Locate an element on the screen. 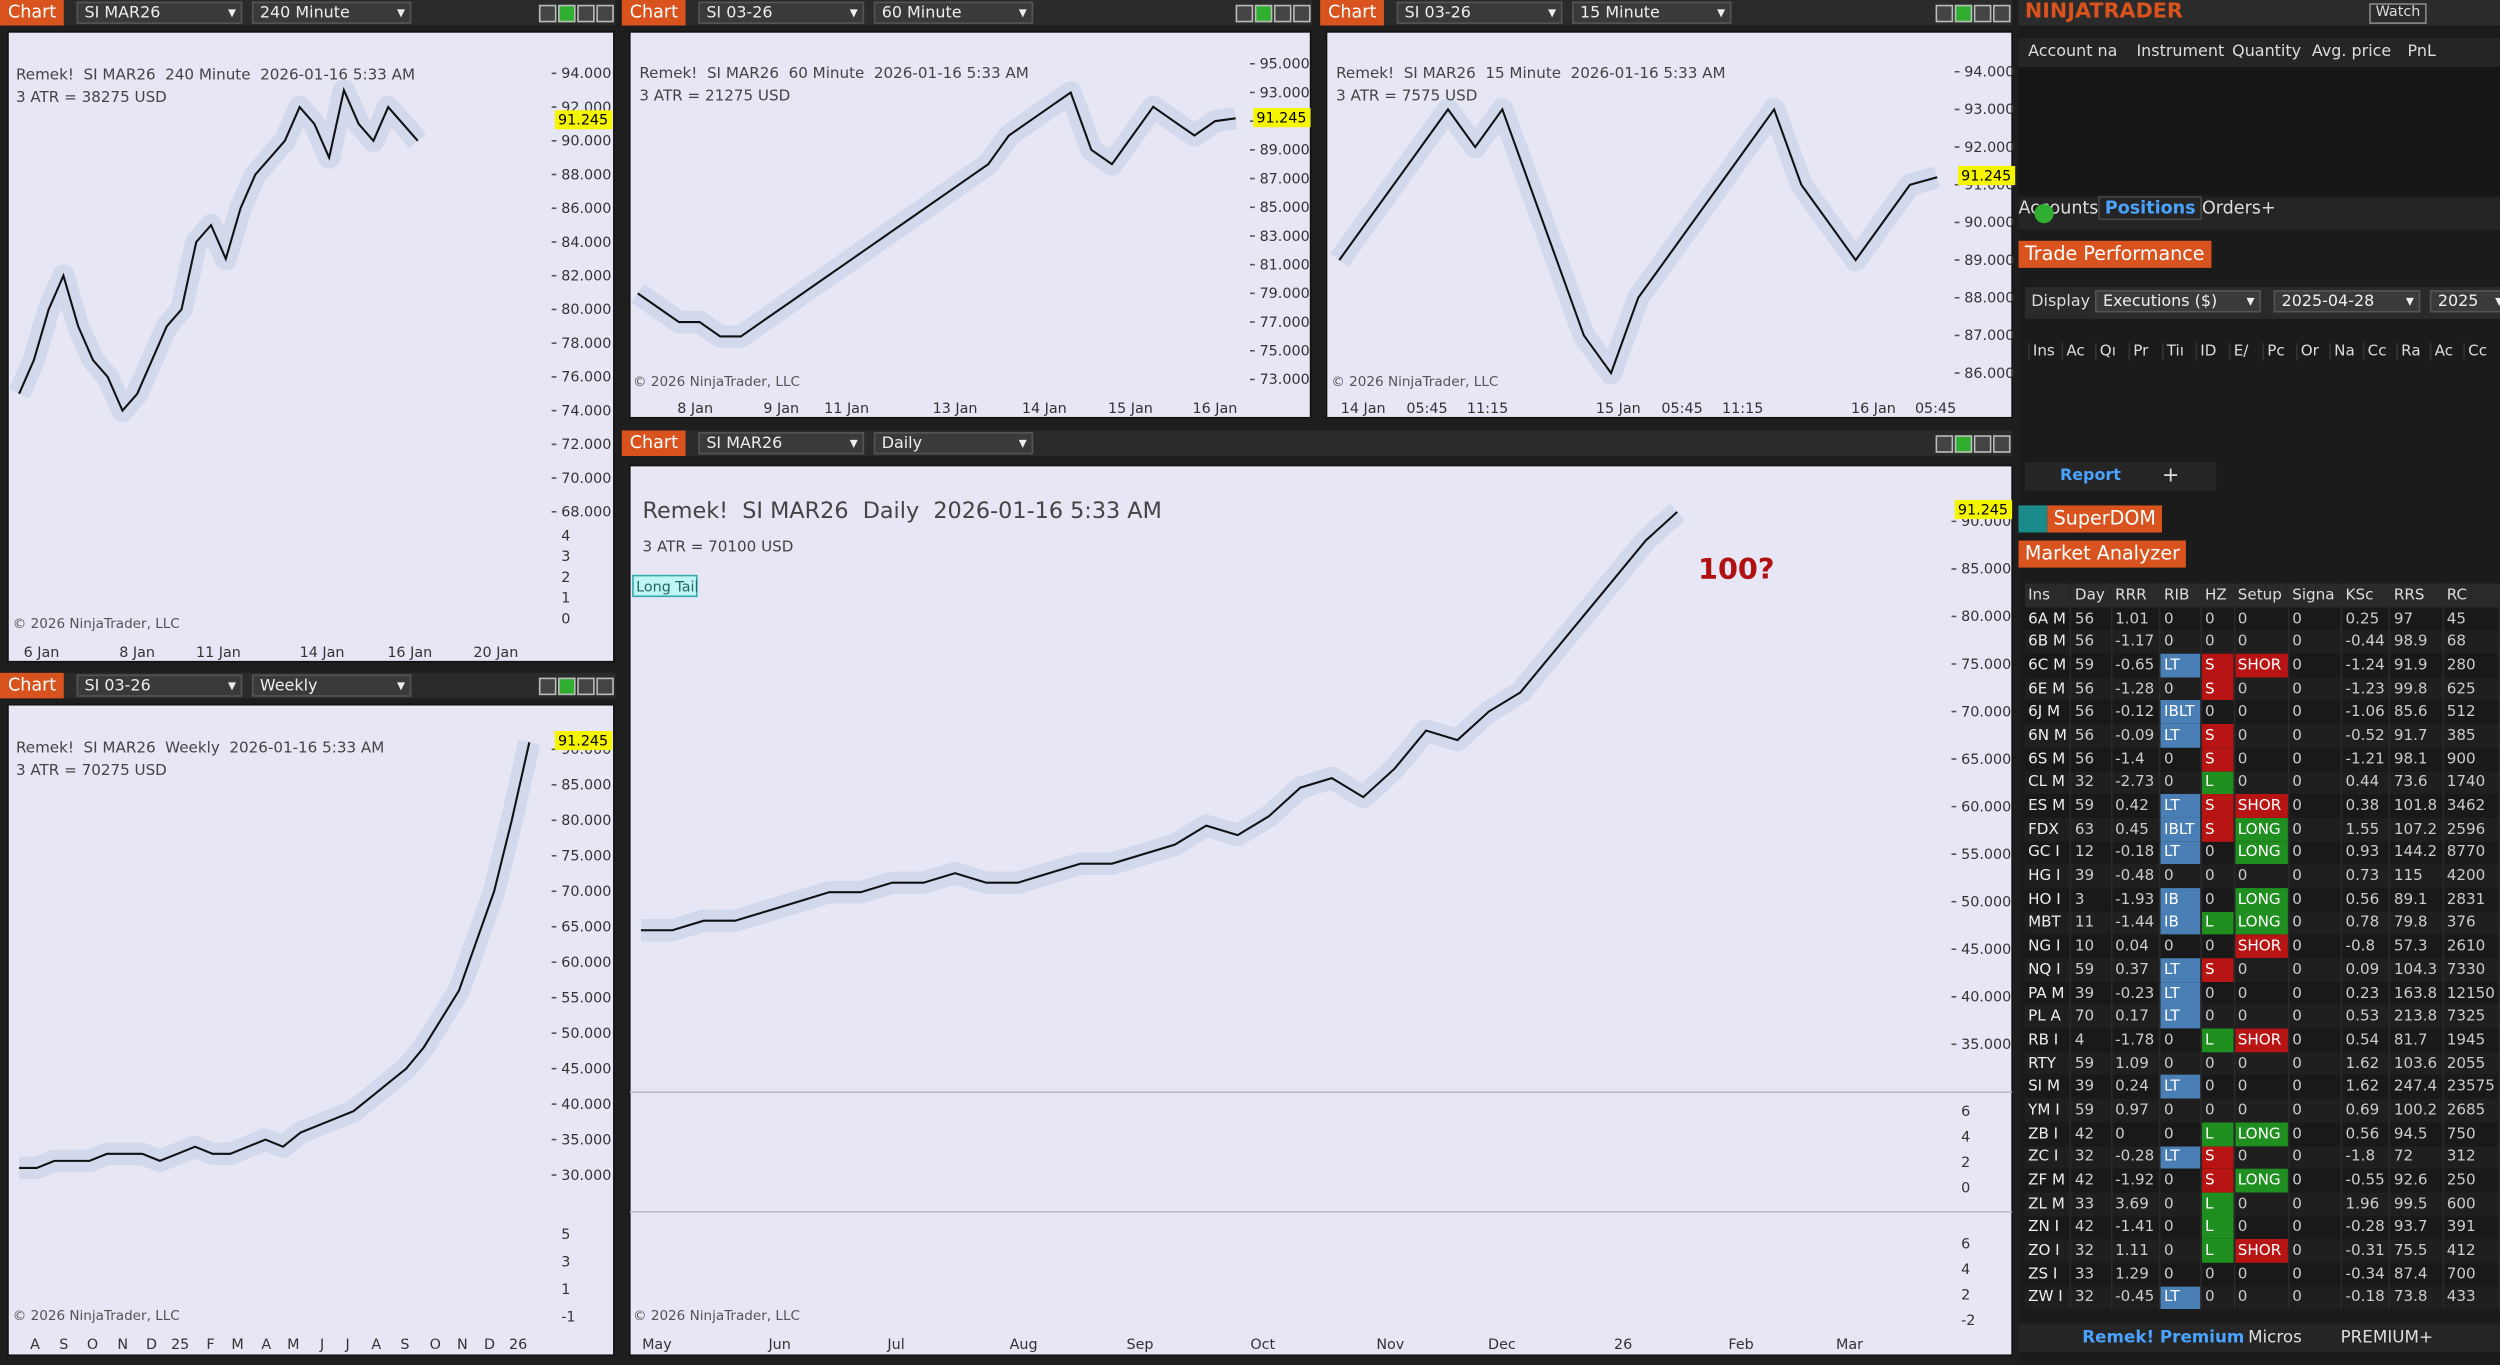  report-tab: Report is located at coordinates (2090, 476).